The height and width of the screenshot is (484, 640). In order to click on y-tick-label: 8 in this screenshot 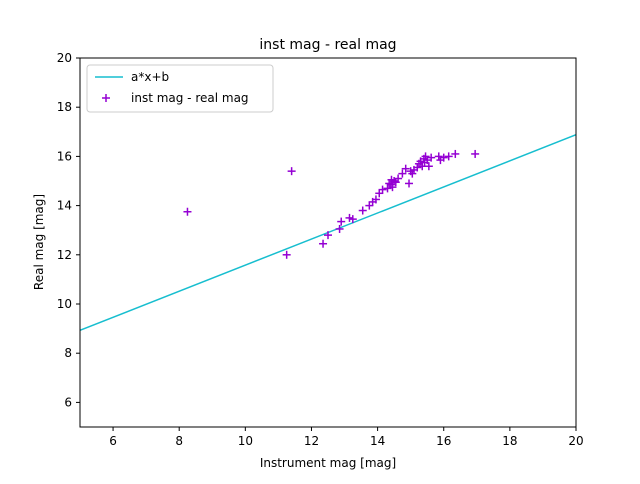, I will do `click(68, 353)`.